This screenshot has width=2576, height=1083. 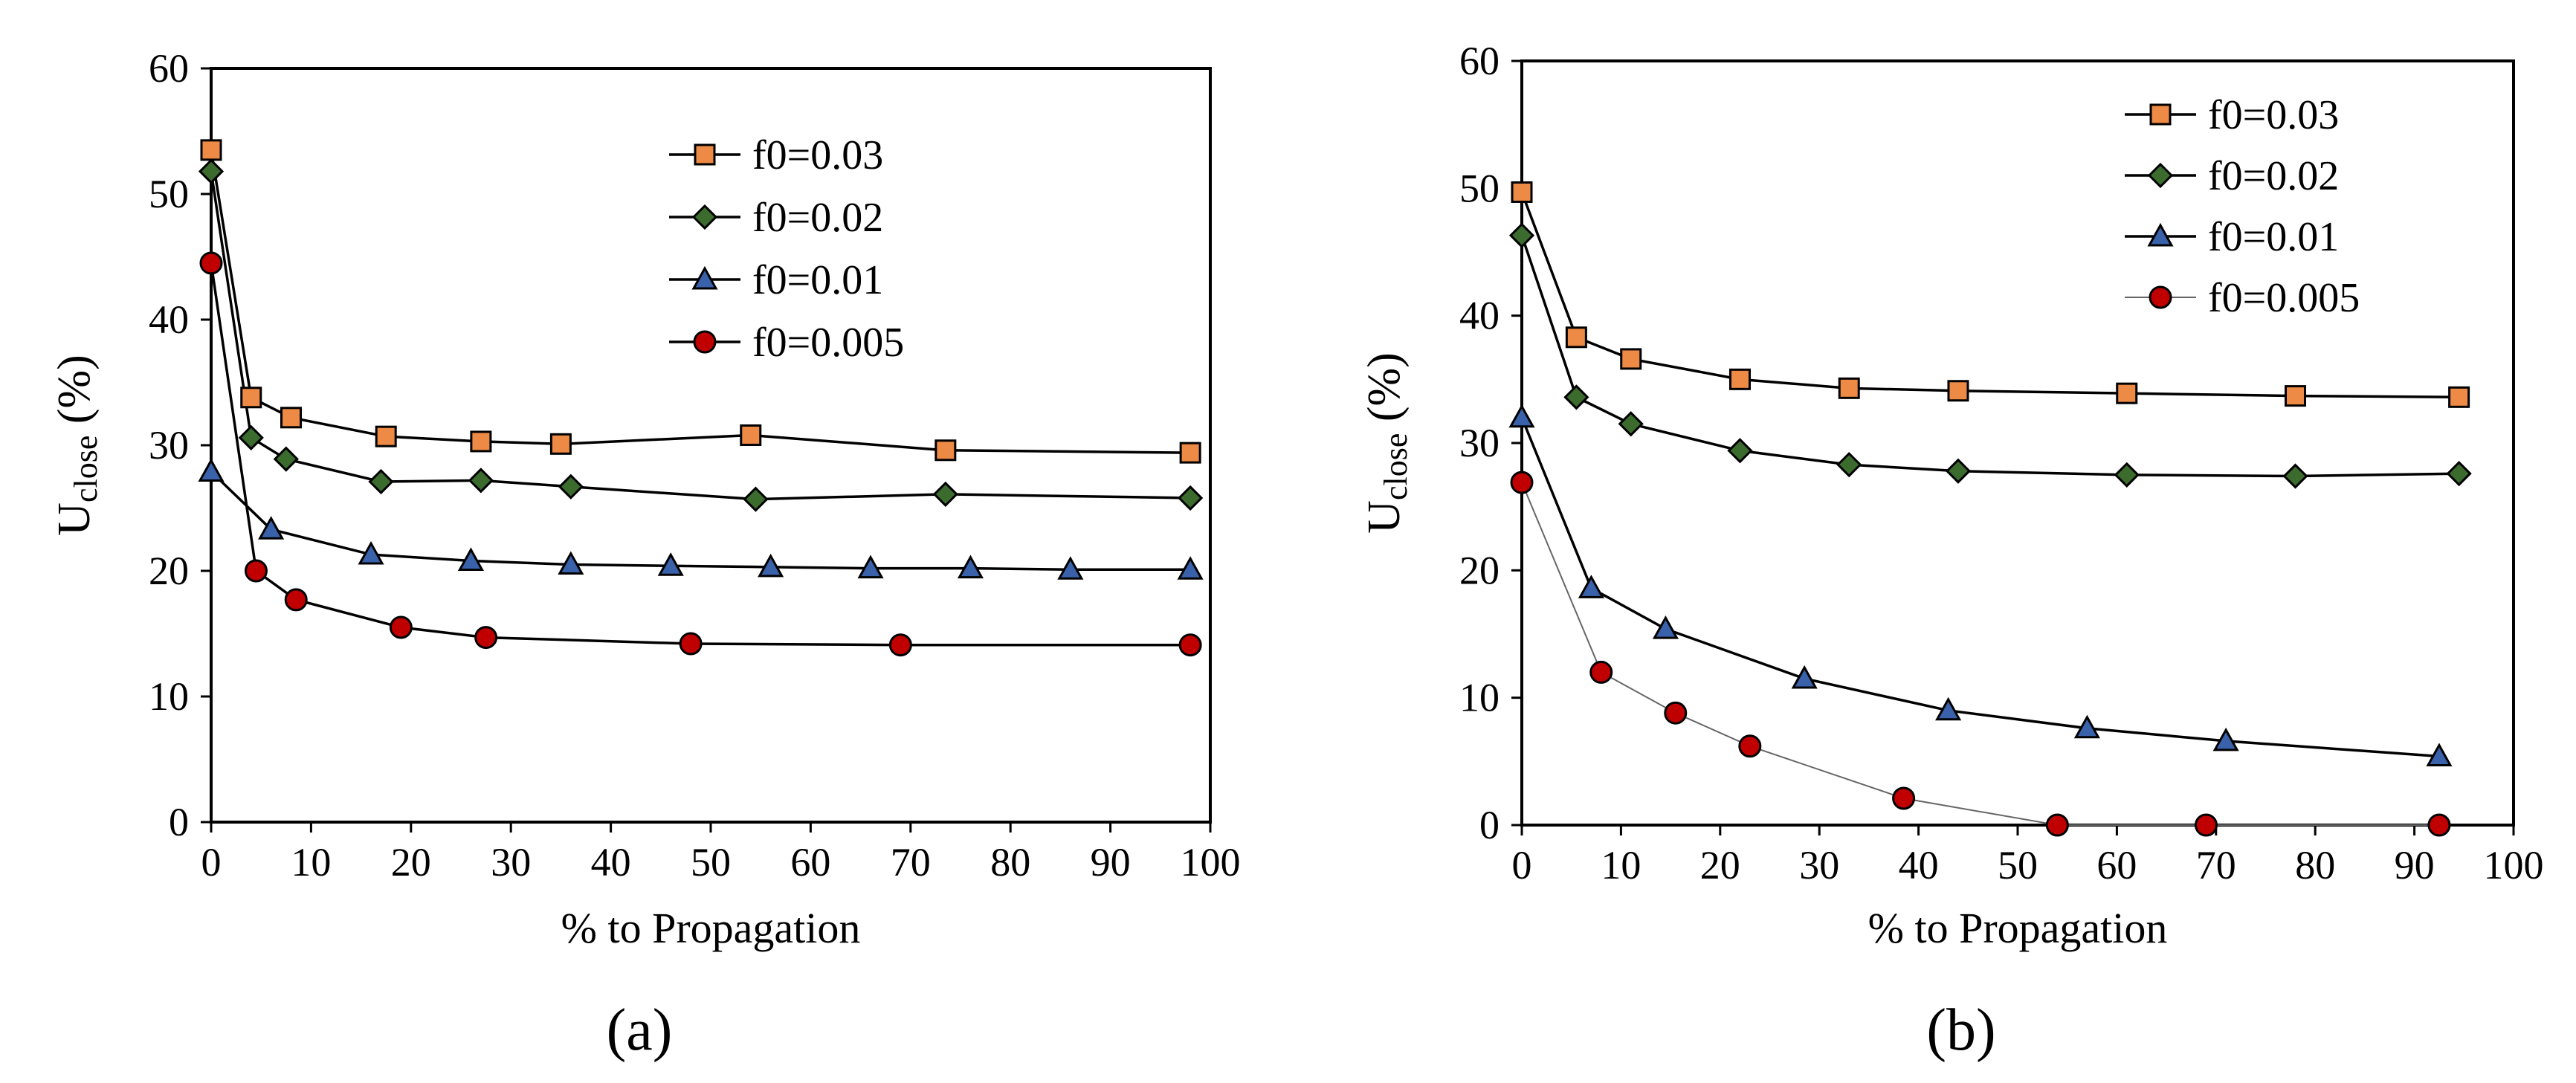 I want to click on x-axis-label: % to Propagation, so click(x=2018, y=928).